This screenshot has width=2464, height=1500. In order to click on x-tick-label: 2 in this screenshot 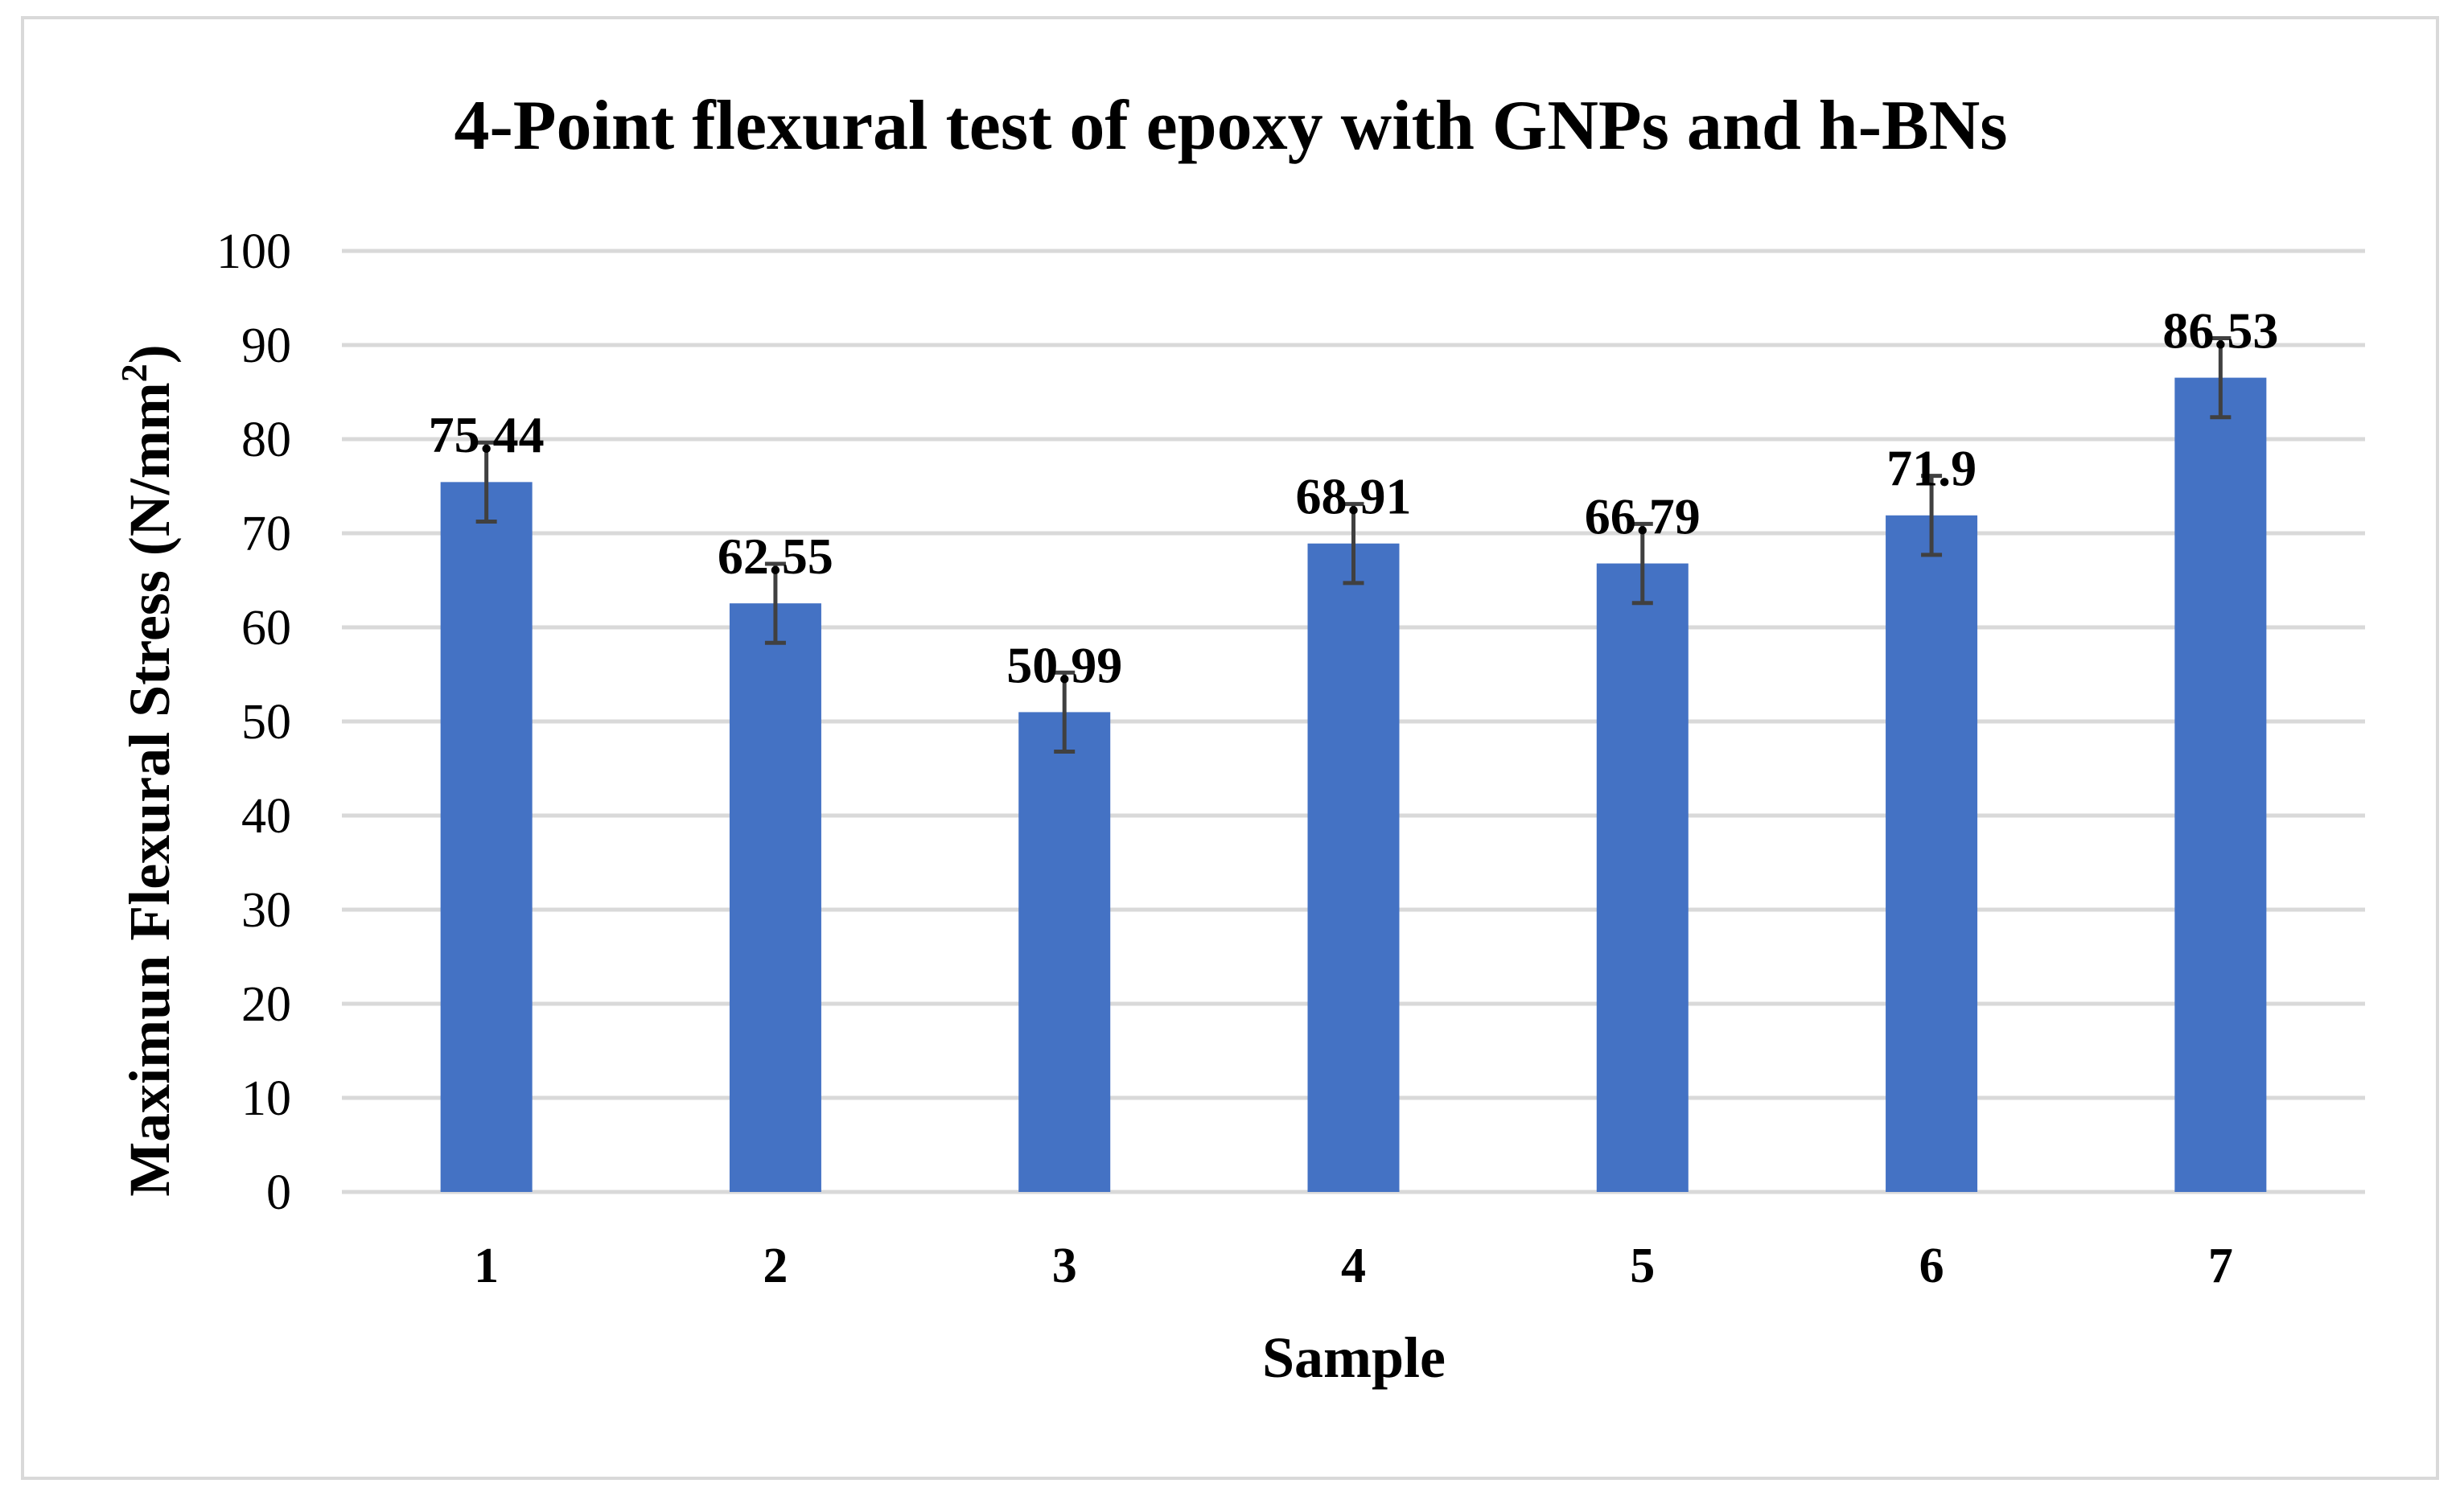, I will do `click(775, 1266)`.